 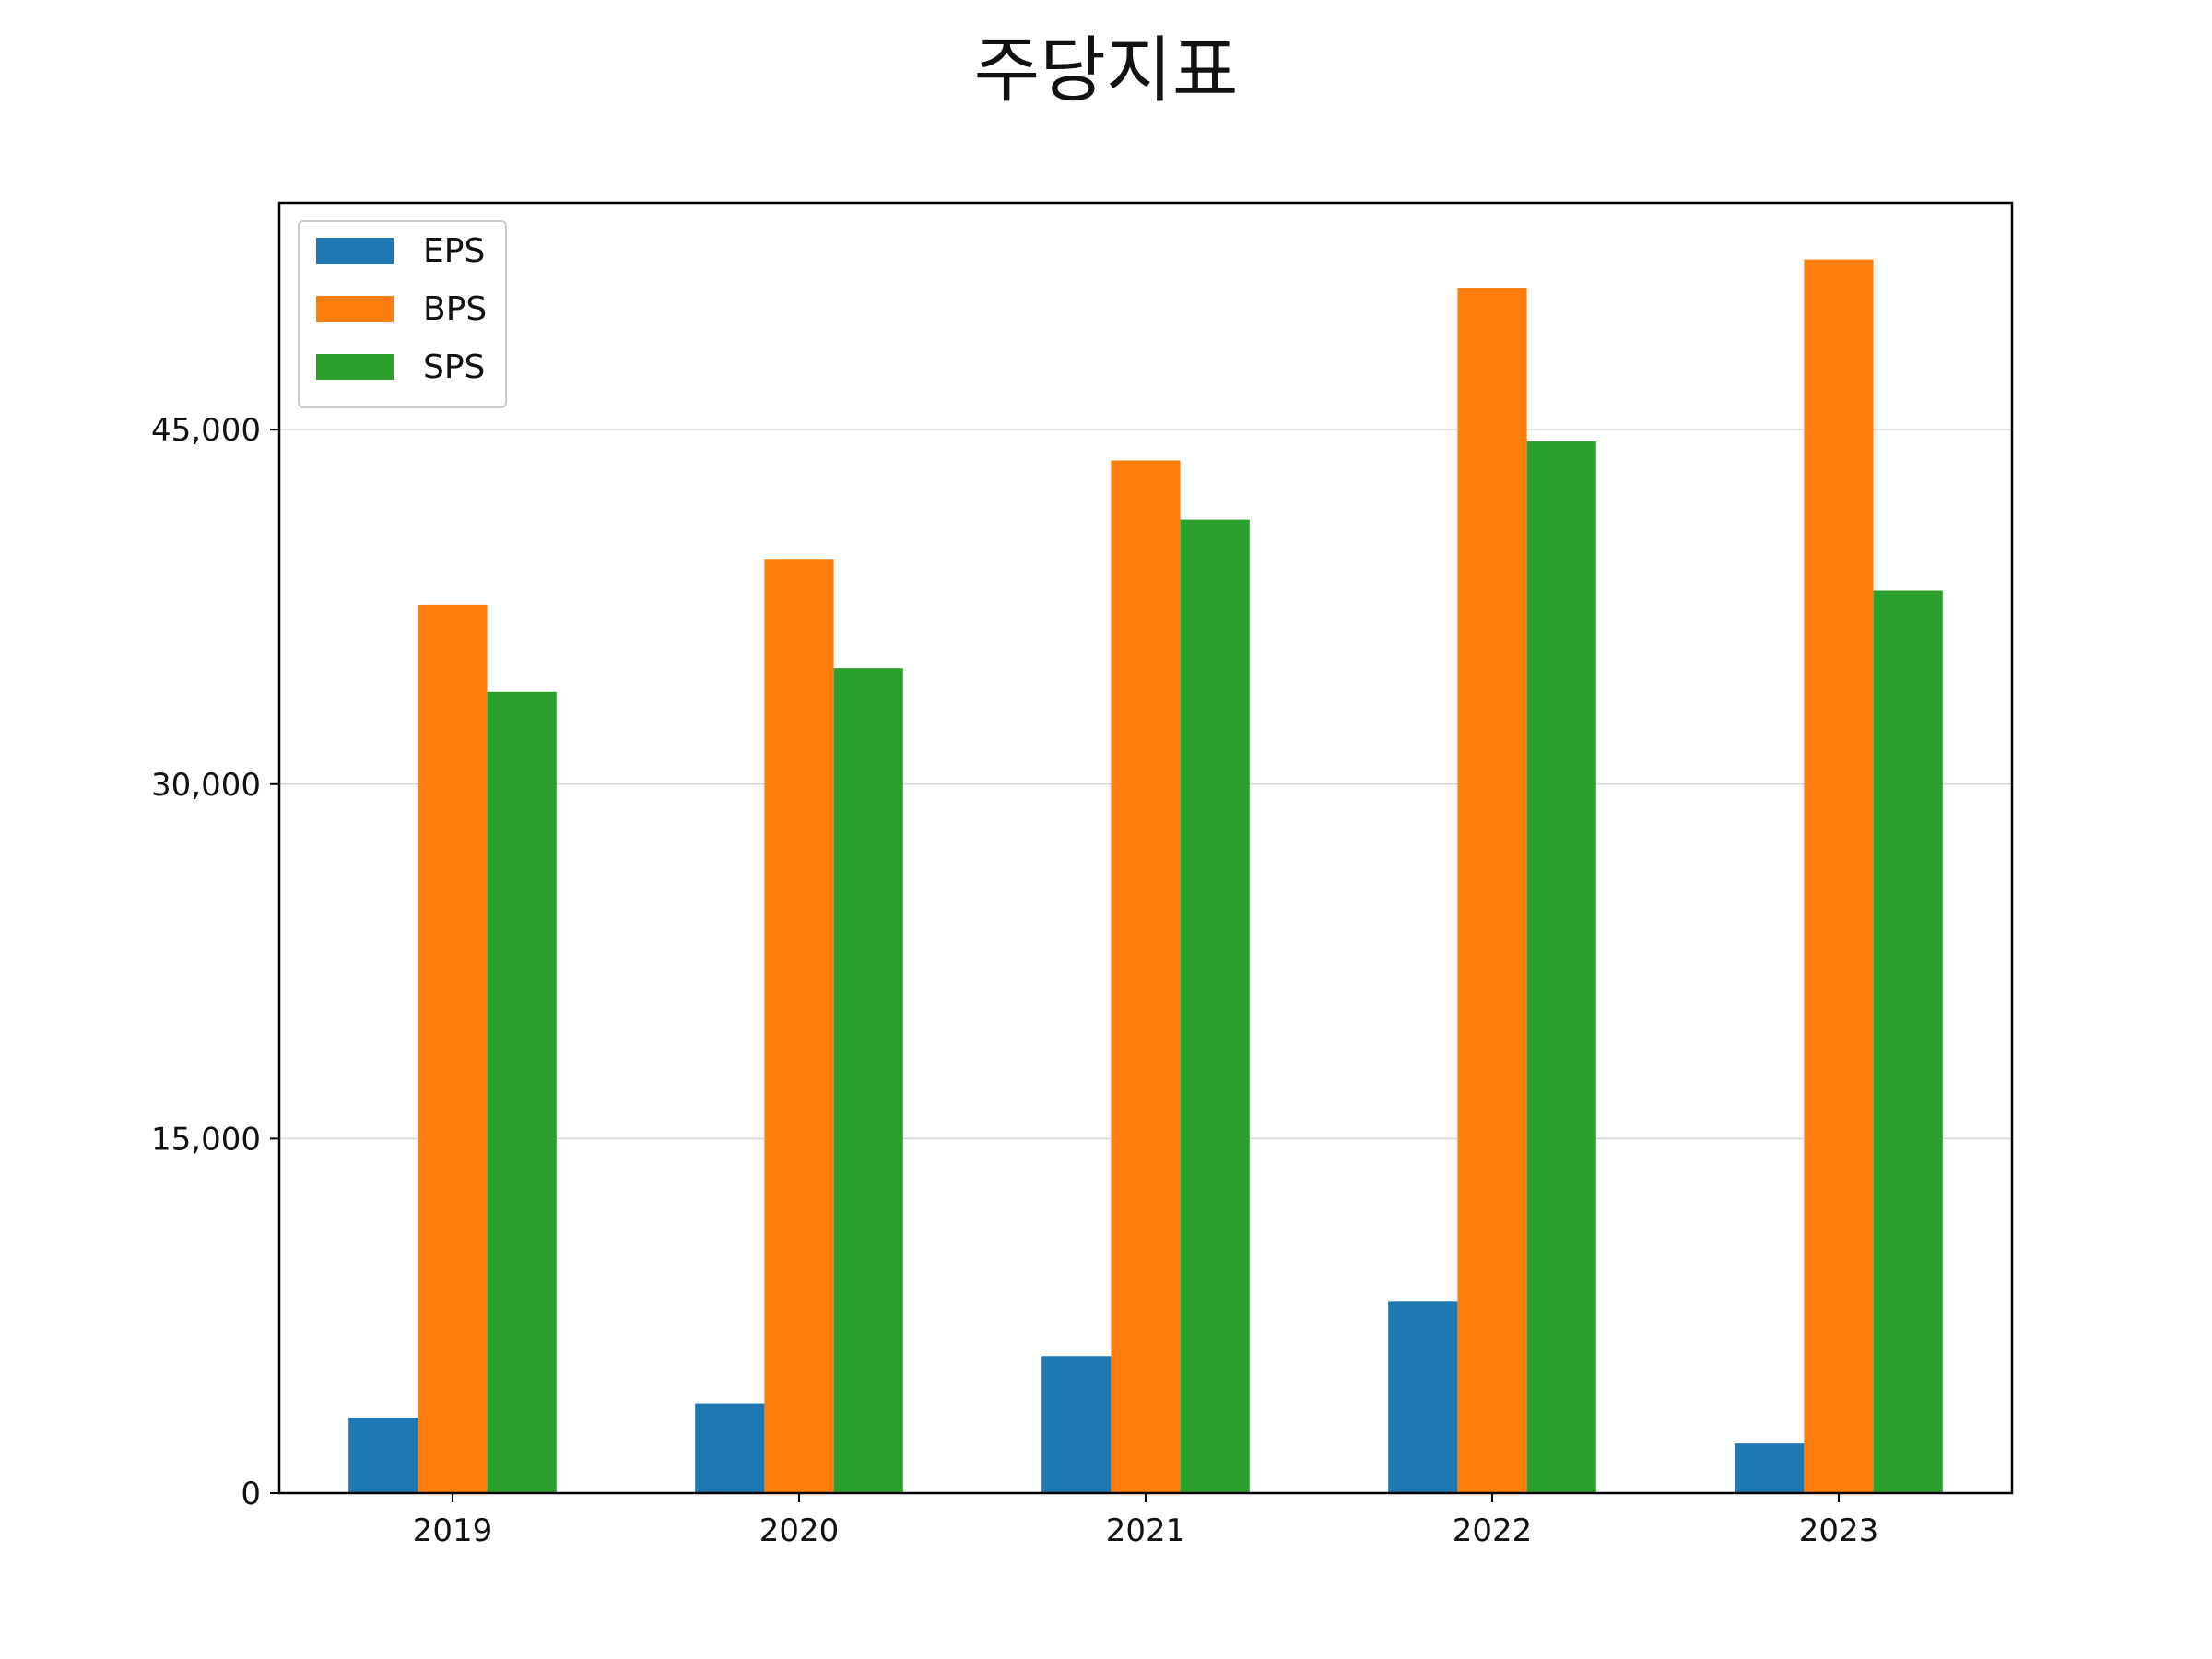 What do you see at coordinates (455, 309) in the screenshot?
I see `legend-label-bps: BPS` at bounding box center [455, 309].